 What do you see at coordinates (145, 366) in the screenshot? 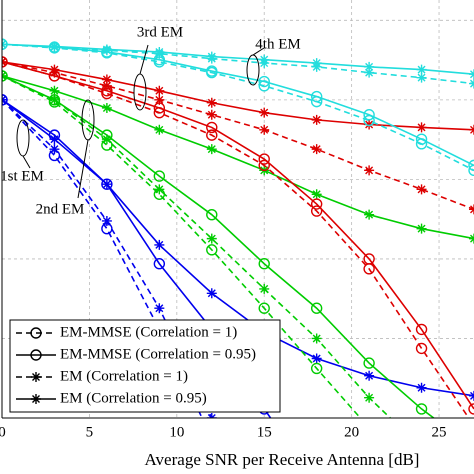
I see `legend-box` at bounding box center [145, 366].